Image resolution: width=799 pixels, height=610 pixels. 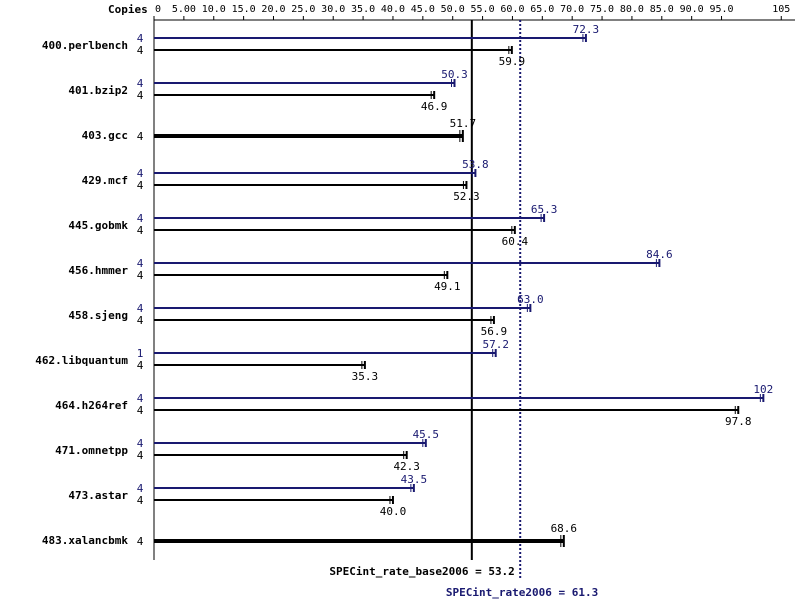 What do you see at coordinates (140, 353) in the screenshot?
I see `peak-copies-value: 1` at bounding box center [140, 353].